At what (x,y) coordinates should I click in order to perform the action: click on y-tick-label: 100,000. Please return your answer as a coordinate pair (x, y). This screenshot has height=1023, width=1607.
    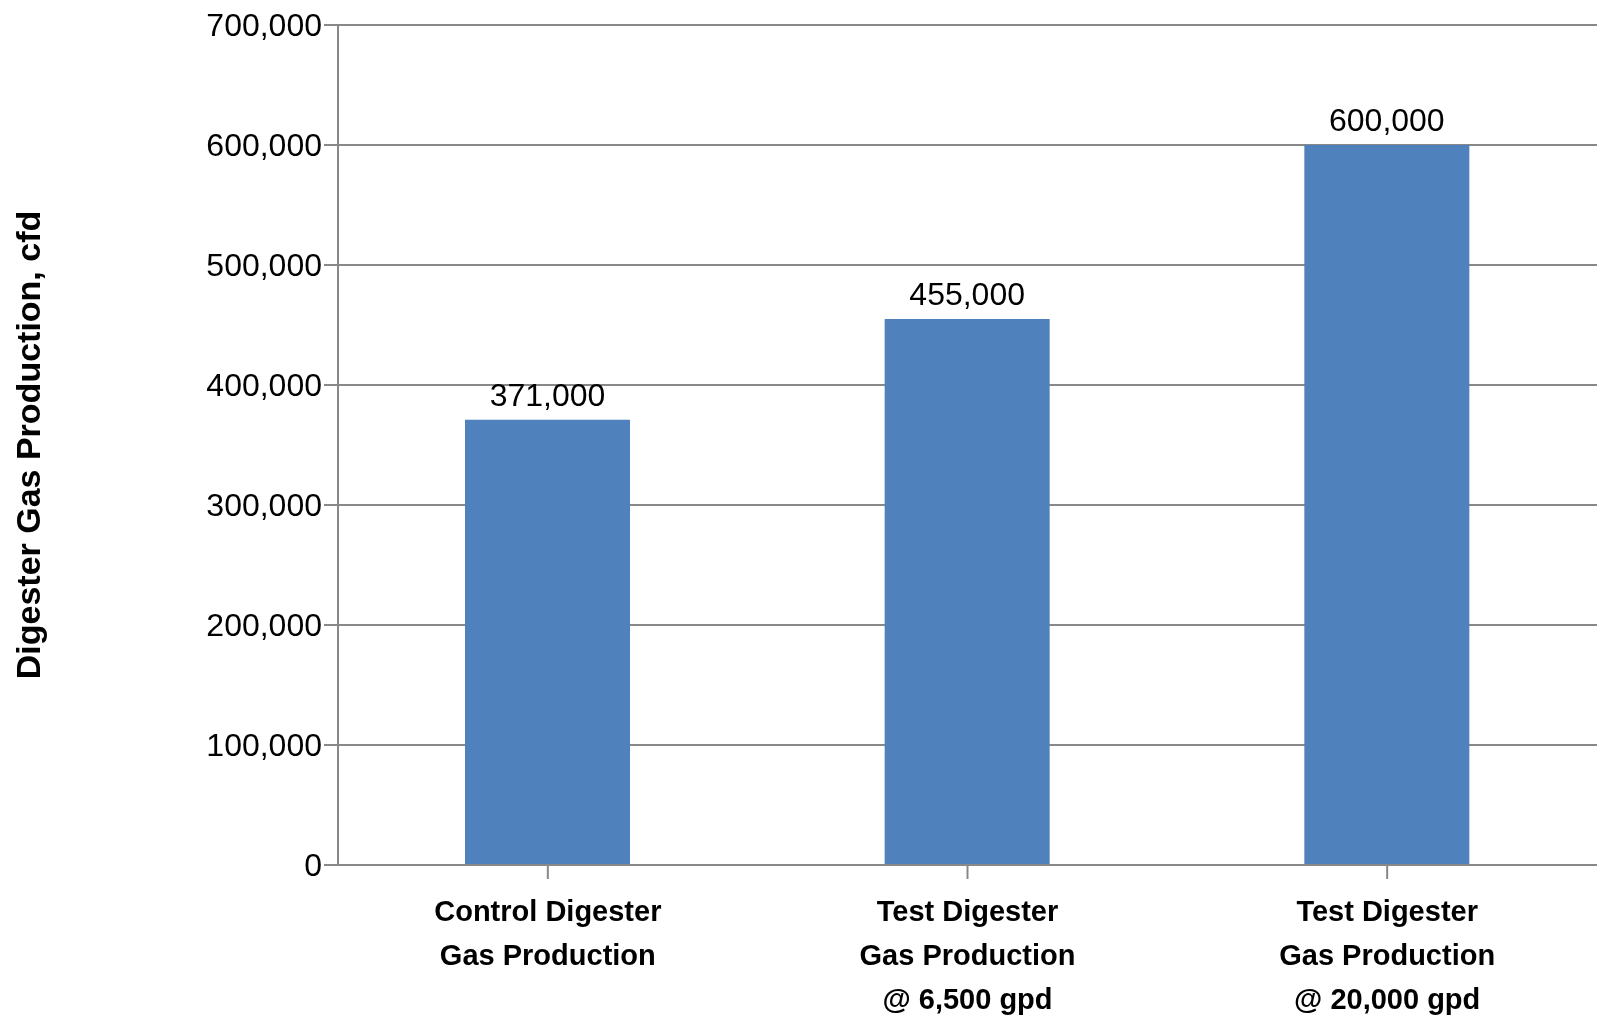
    Looking at the image, I should click on (264, 745).